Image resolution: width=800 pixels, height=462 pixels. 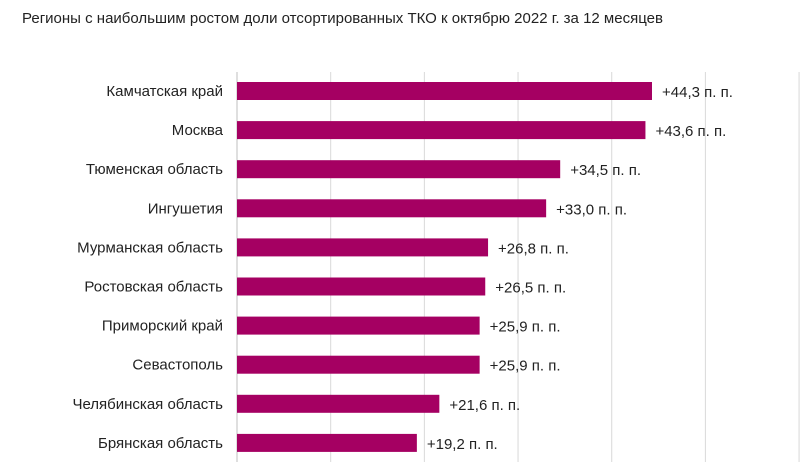 What do you see at coordinates (462, 444) in the screenshot?
I see `value-label: +19,2 п. п.` at bounding box center [462, 444].